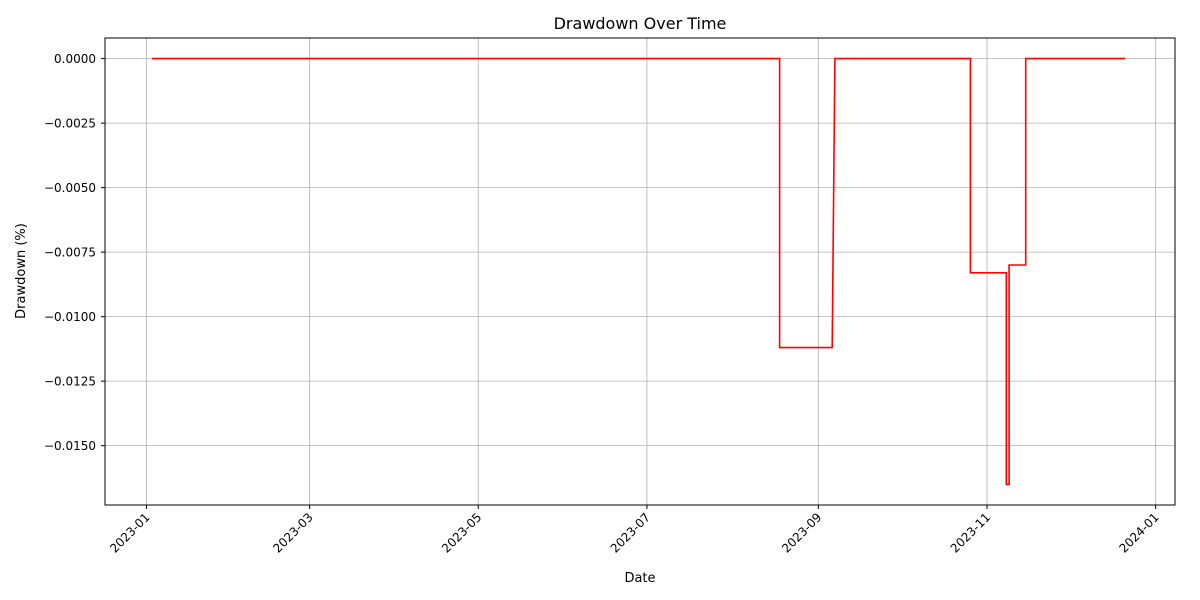 This screenshot has height=600, width=1200. Describe the element at coordinates (640, 23) in the screenshot. I see `chart-title: Drawdown Over Time` at that location.